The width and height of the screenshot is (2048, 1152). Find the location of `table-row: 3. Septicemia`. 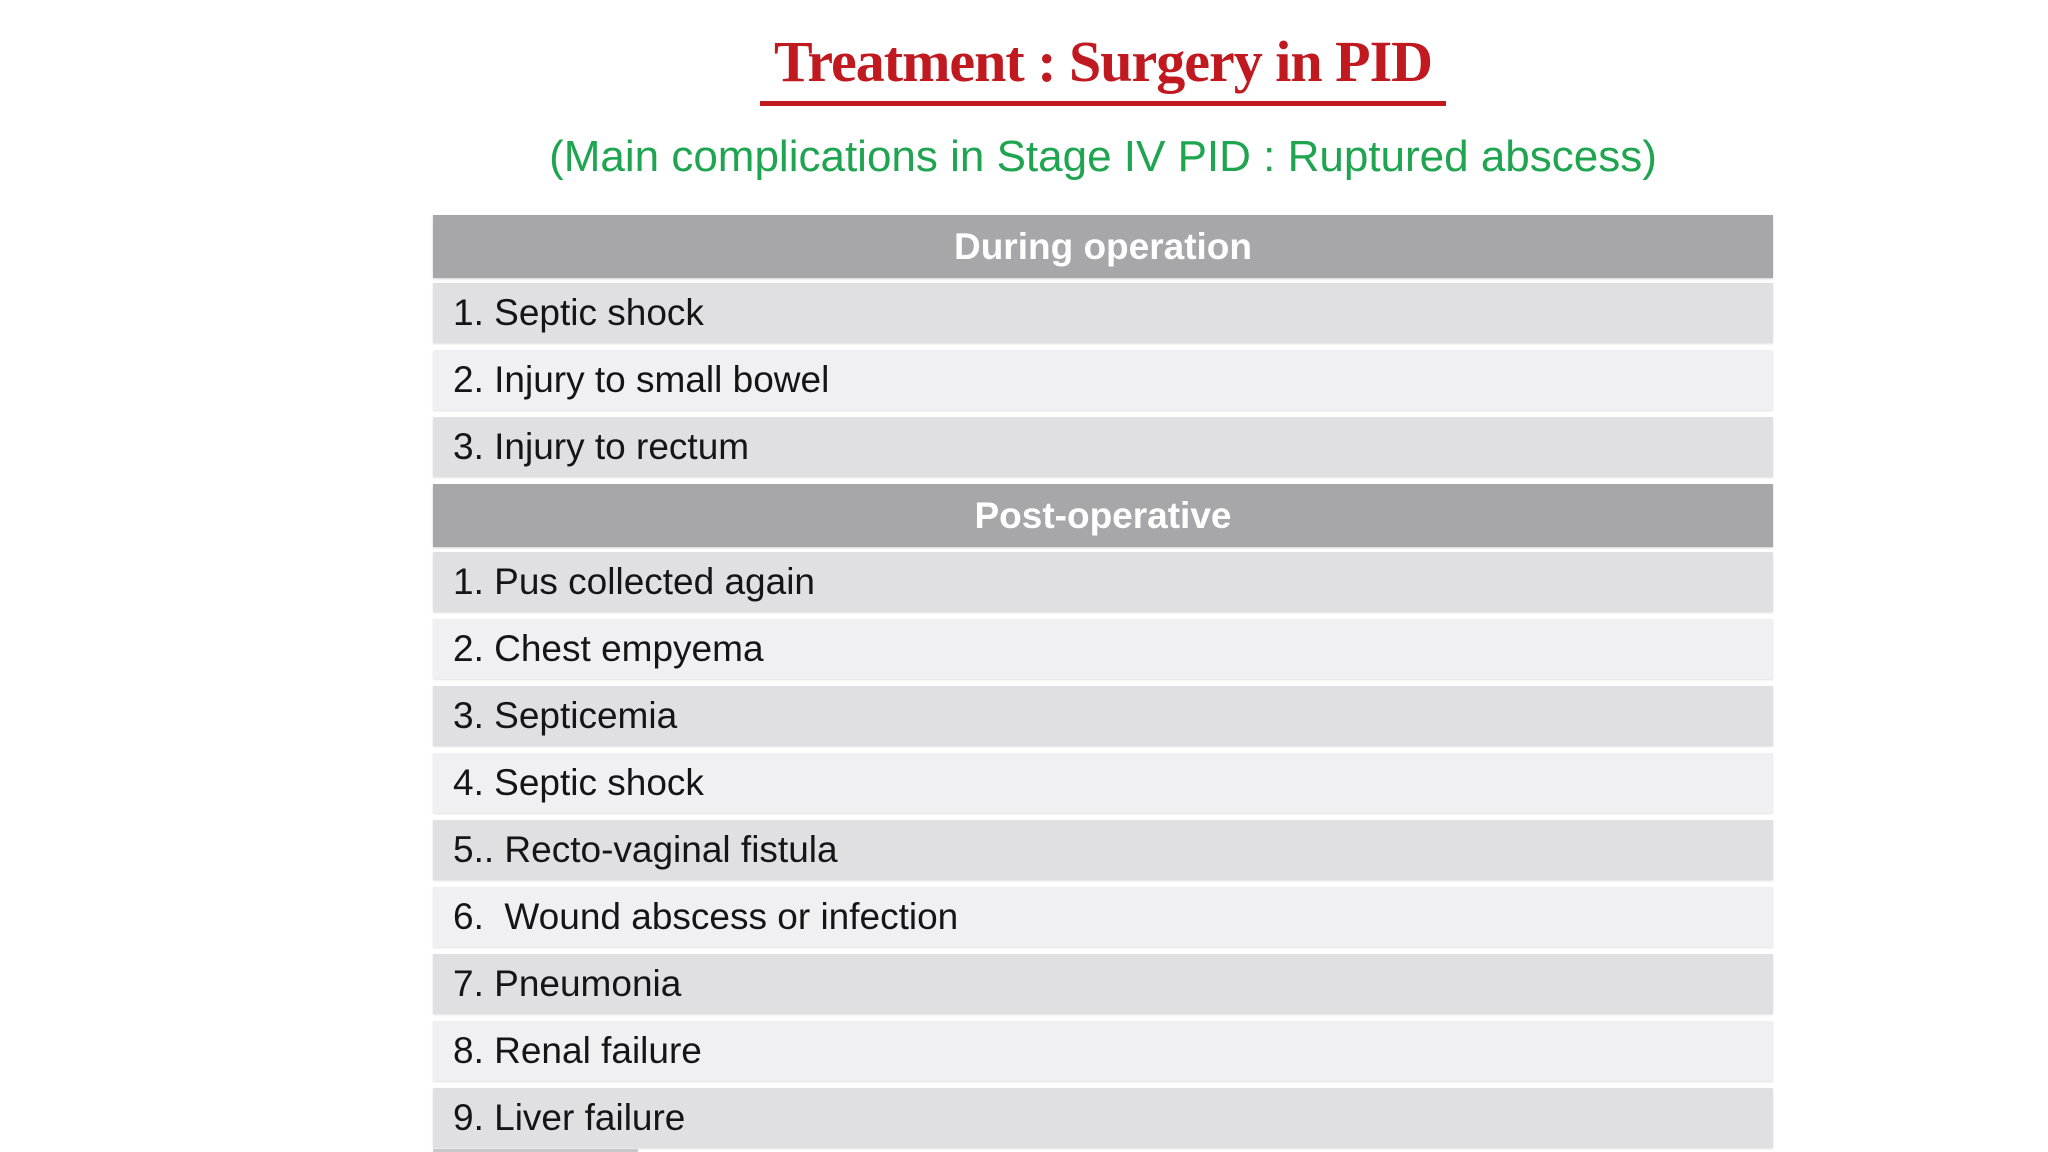

table-row: 3. Septicemia is located at coordinates (1103, 716).